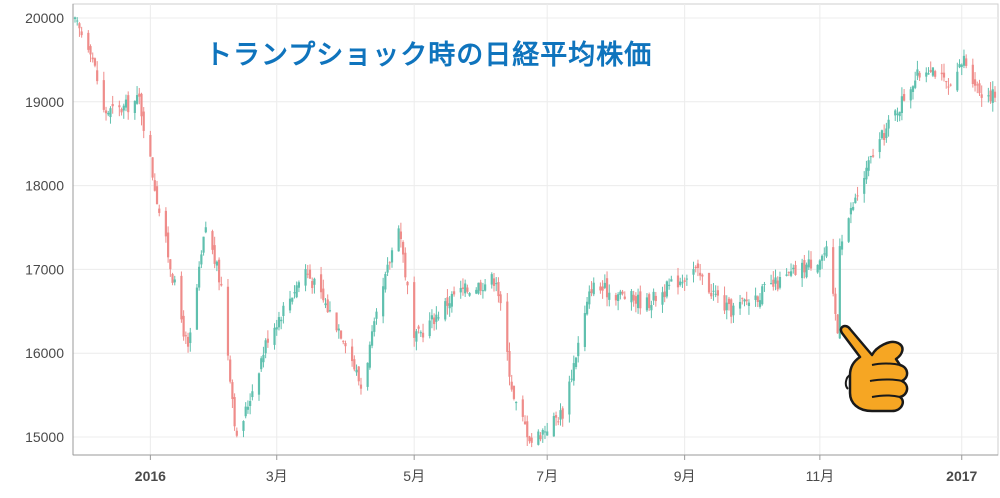 This screenshot has width=1000, height=498. I want to click on y-tick-label: 17000, so click(44, 269).